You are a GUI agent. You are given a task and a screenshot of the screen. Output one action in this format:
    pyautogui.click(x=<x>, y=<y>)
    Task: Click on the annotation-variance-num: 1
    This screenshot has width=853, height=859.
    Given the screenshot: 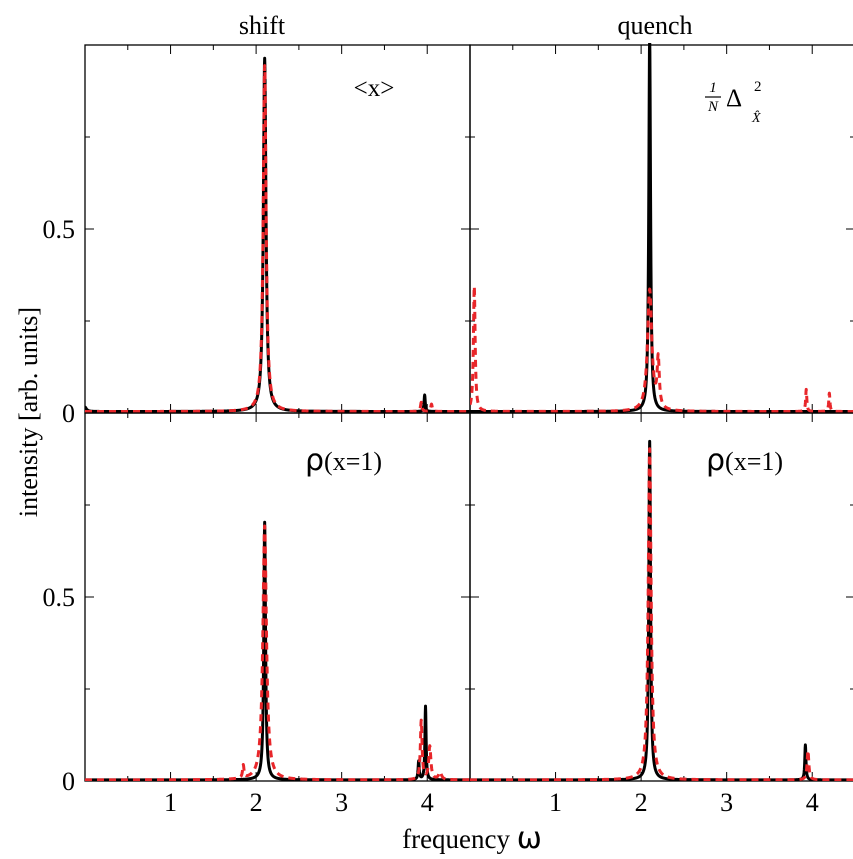 What is the action you would take?
    pyautogui.click(x=713, y=88)
    